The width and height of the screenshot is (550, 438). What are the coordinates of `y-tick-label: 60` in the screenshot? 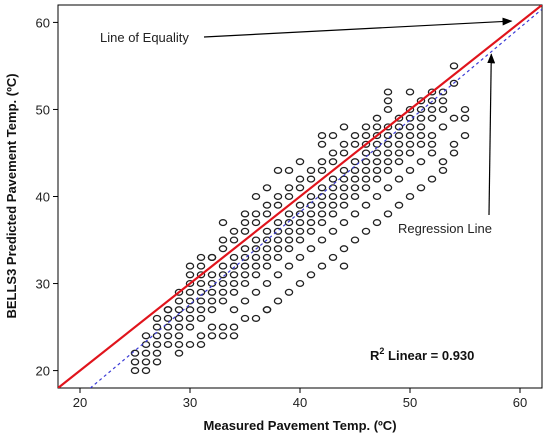 It's located at (43, 22).